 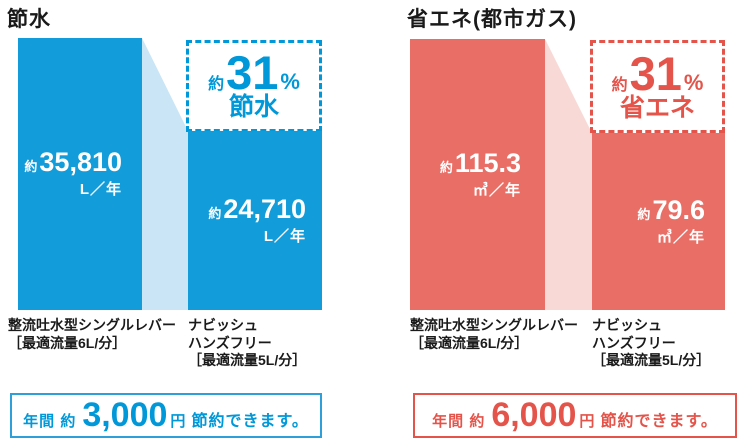 What do you see at coordinates (29, 19) in the screenshot?
I see `water-chart-title: 節水` at bounding box center [29, 19].